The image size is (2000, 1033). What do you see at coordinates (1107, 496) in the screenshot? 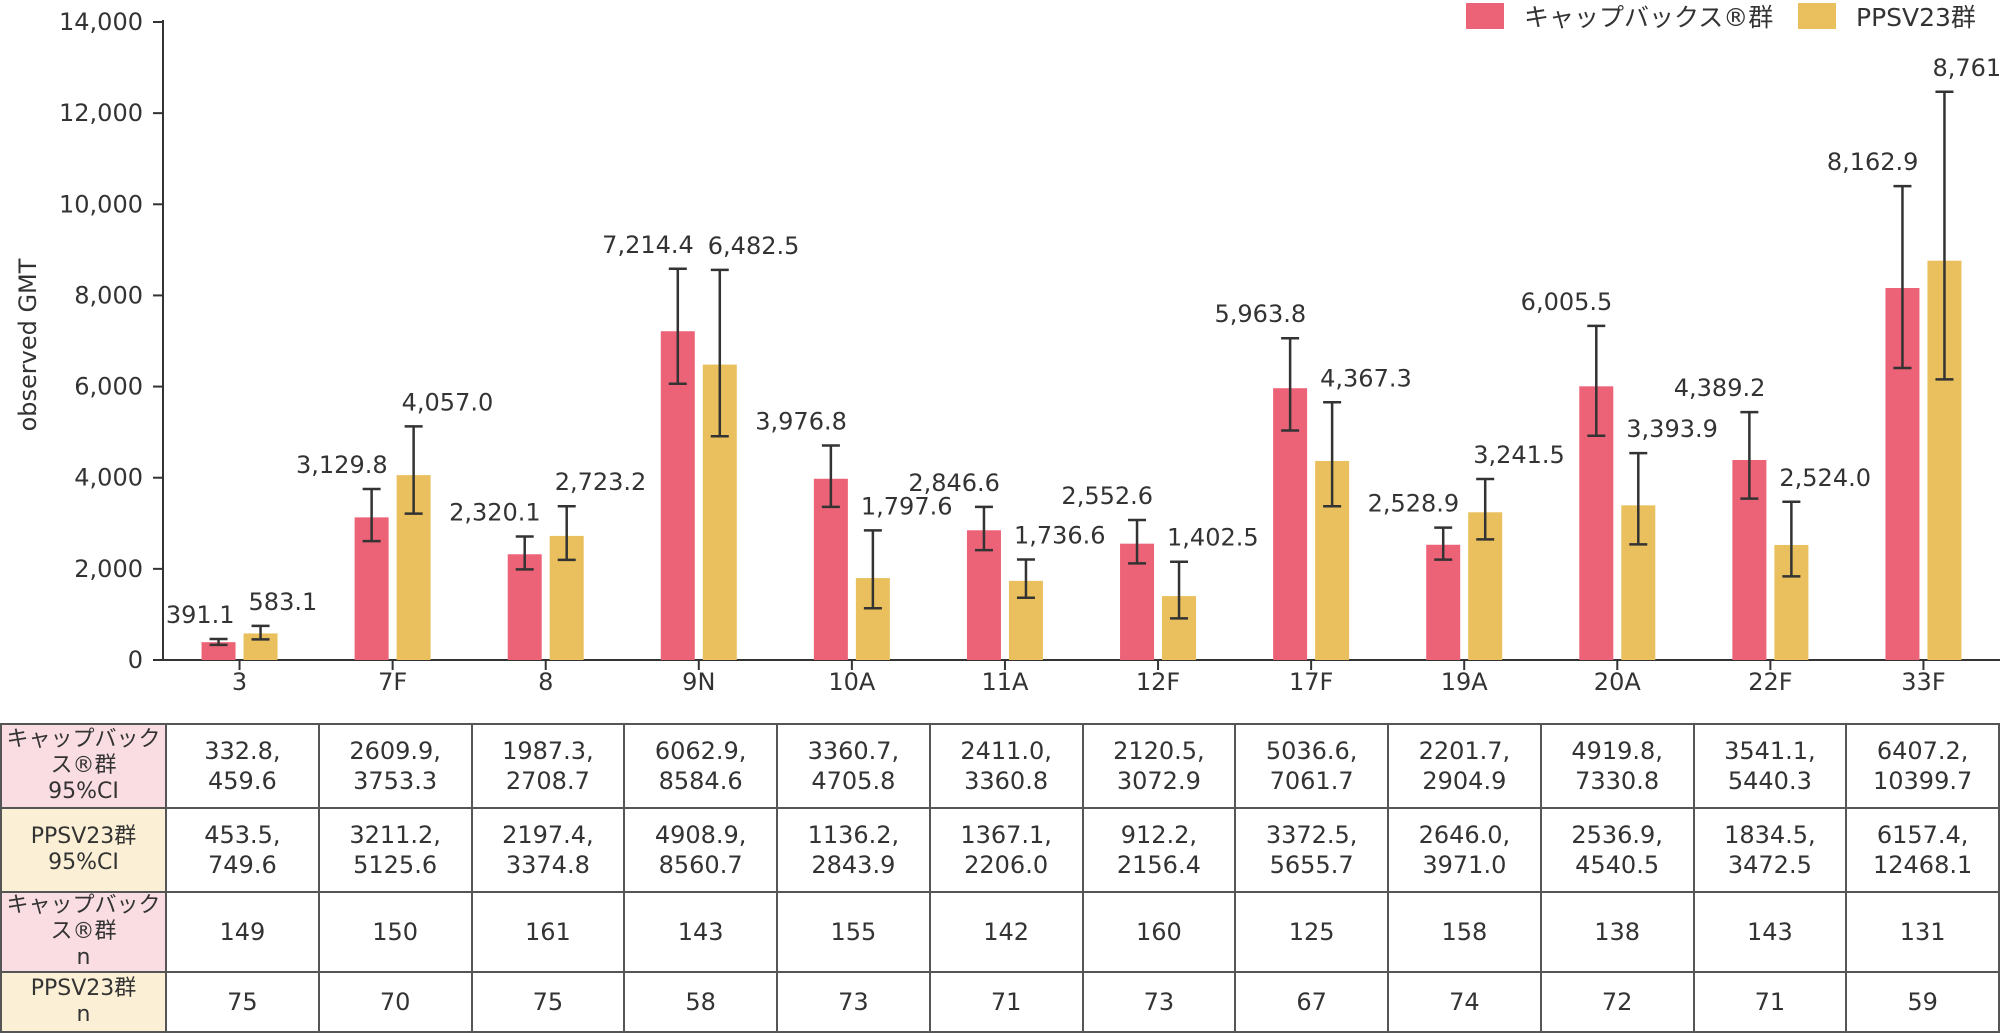
I see `data-label: 2,552.6` at bounding box center [1107, 496].